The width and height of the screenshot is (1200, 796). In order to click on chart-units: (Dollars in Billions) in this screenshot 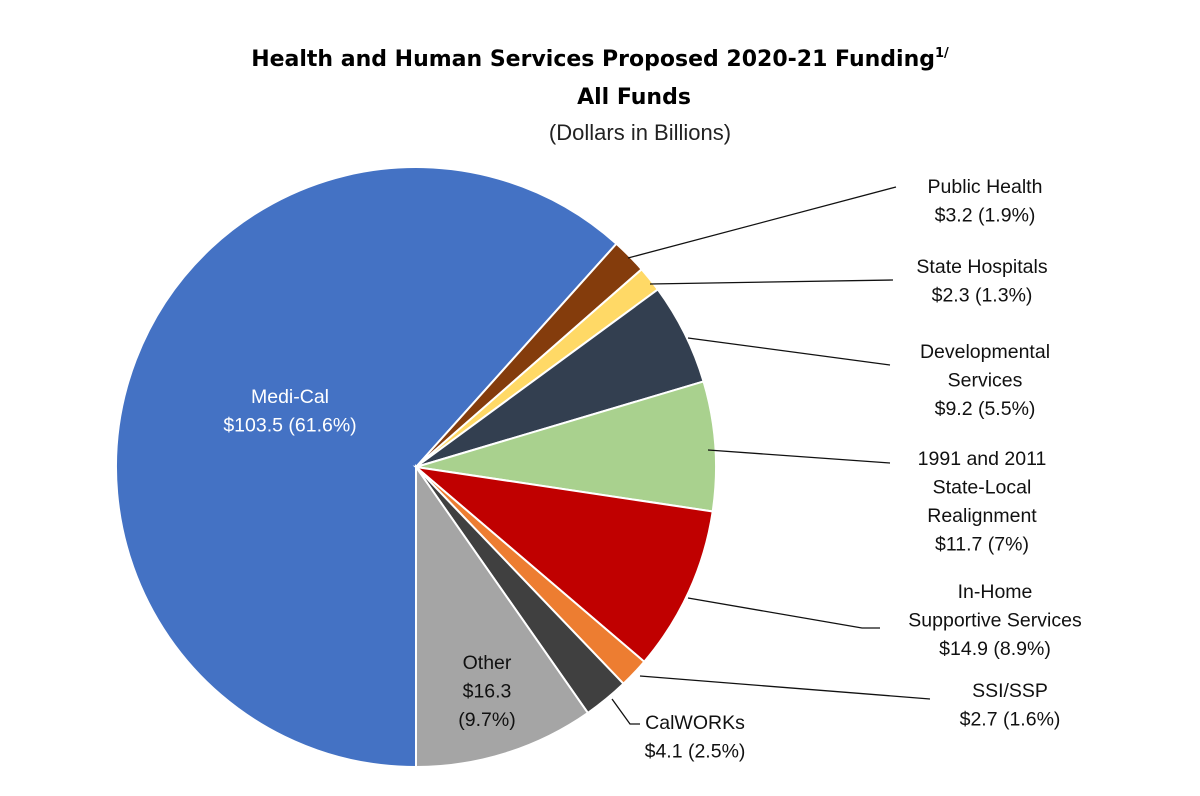, I will do `click(640, 132)`.